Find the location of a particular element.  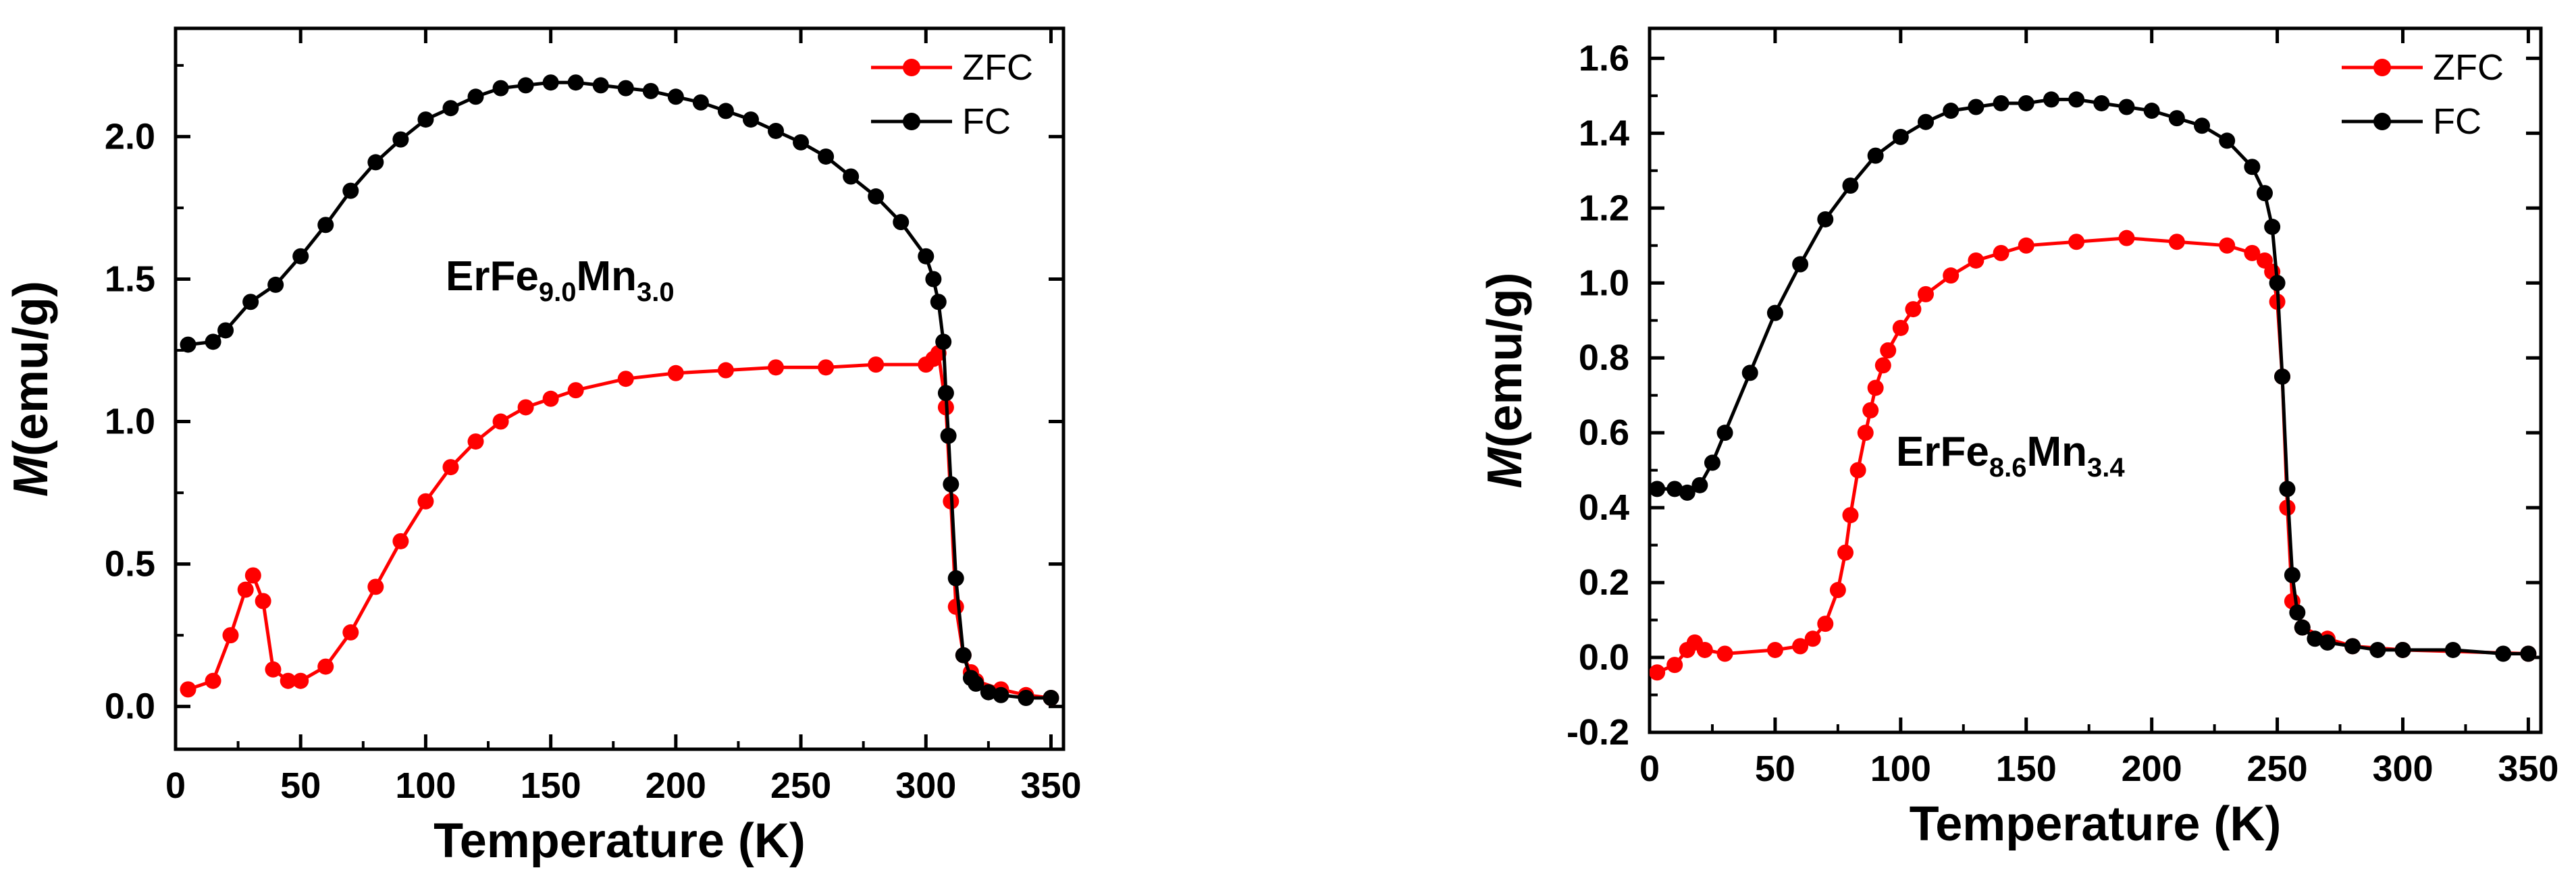

compound-base: ErFe is located at coordinates (493, 276).